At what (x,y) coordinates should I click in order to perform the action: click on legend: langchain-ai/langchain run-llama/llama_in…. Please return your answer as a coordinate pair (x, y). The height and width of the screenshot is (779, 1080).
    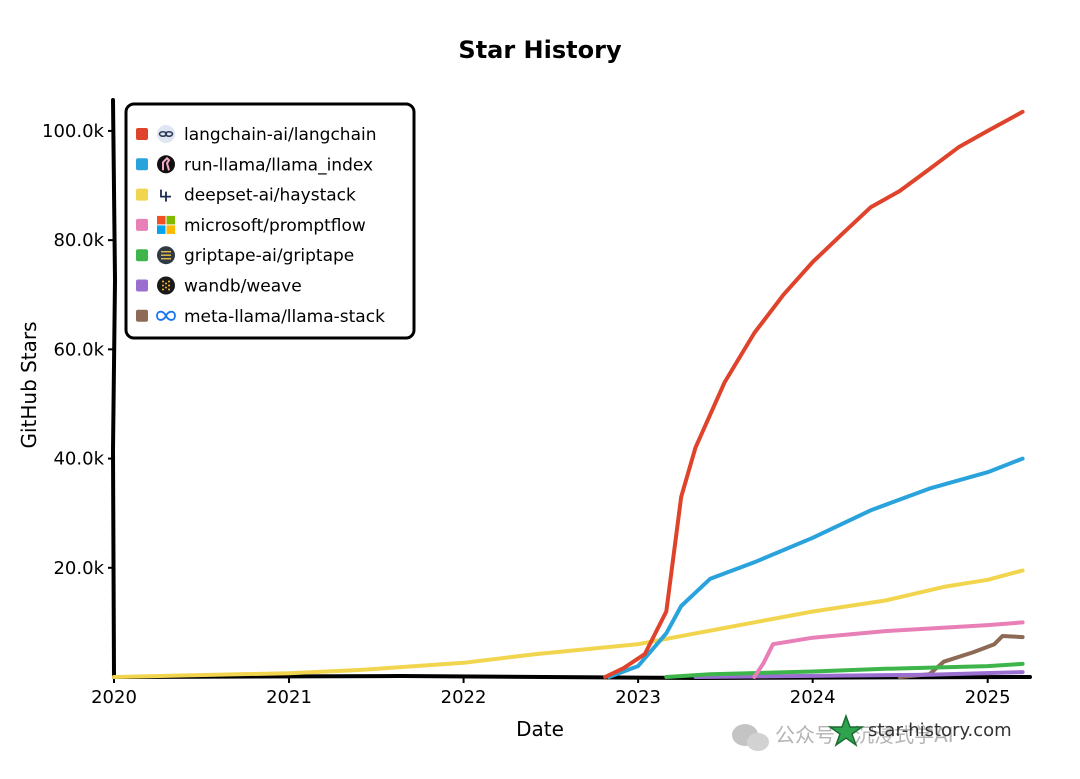
    Looking at the image, I should click on (270, 221).